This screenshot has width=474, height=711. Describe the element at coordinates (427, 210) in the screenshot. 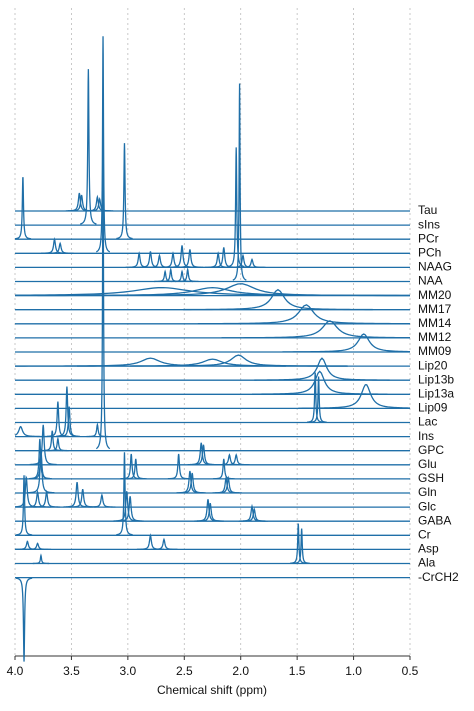

I see `series-label: Tau` at that location.